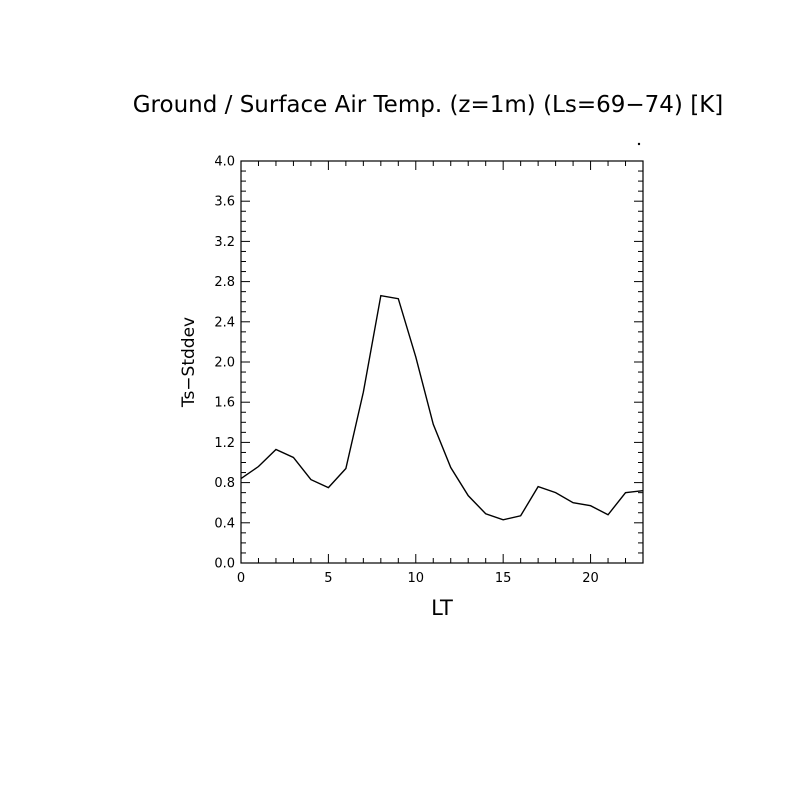  Describe the element at coordinates (224, 322) in the screenshot. I see `y-tick-label: 2.4` at that location.